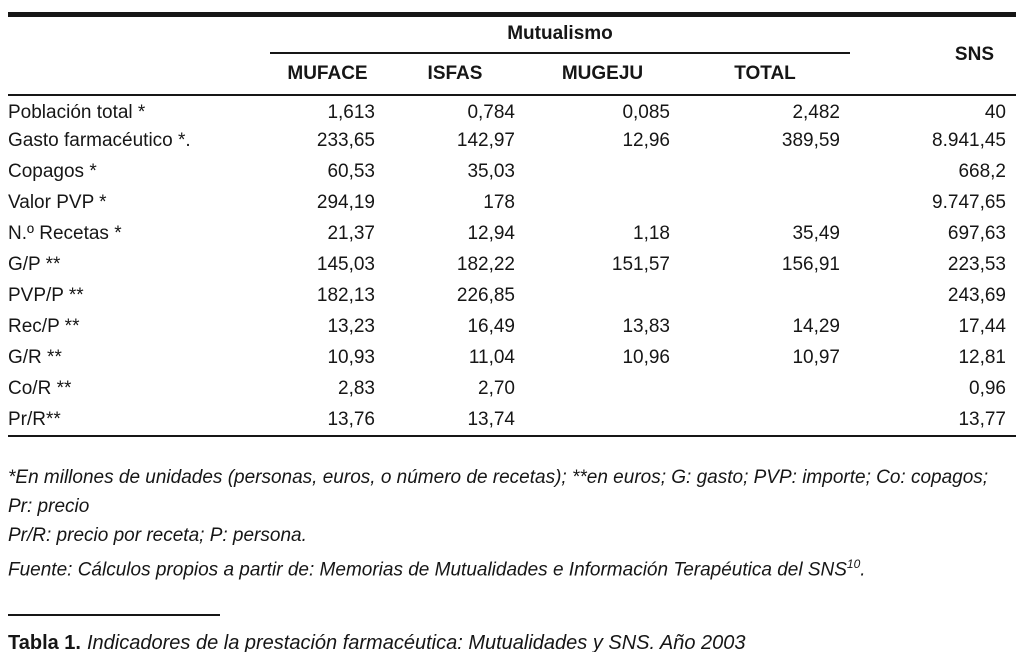  Describe the element at coordinates (816, 357) in the screenshot. I see `cell-total: 10,97` at that location.